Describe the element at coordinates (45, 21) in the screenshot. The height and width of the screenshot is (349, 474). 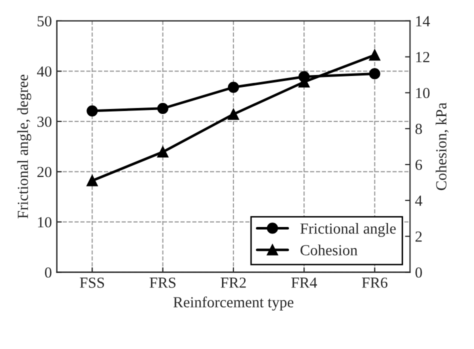
I see `y-tick-label: 50` at that location.